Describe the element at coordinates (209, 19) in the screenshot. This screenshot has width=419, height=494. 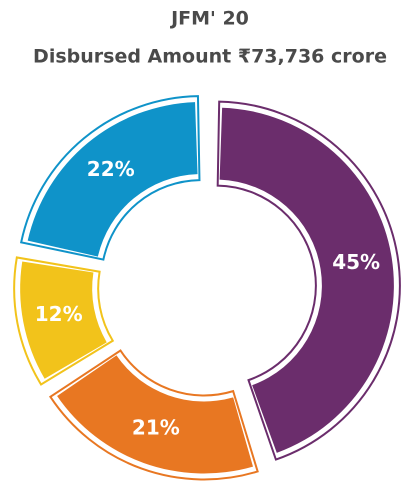
I see `chart-title: JFM' 20` at that location.